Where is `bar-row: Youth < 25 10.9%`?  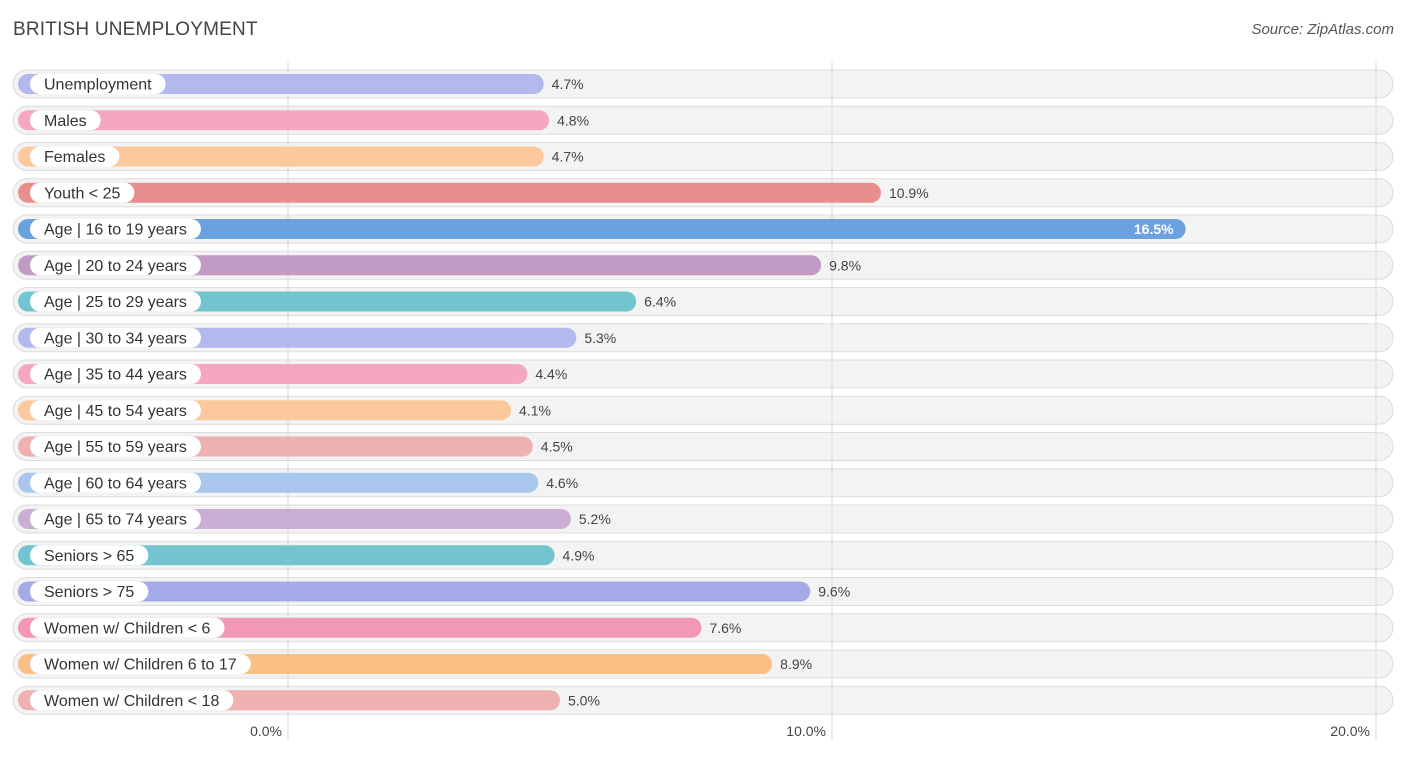 bar-row: Youth < 25 10.9% is located at coordinates (473, 192).